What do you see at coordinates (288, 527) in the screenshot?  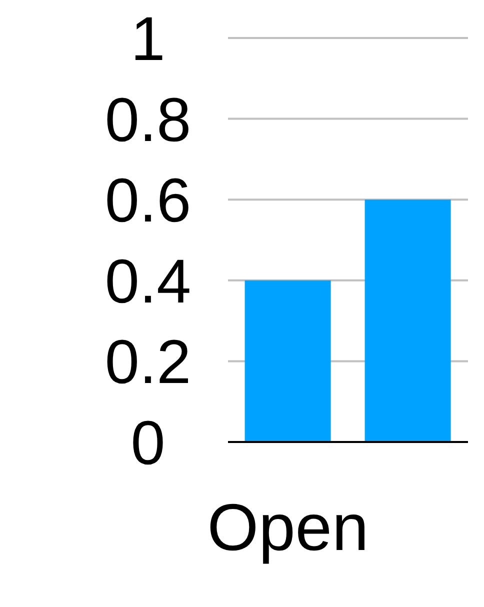 I see `x-tick-label: Open` at bounding box center [288, 527].